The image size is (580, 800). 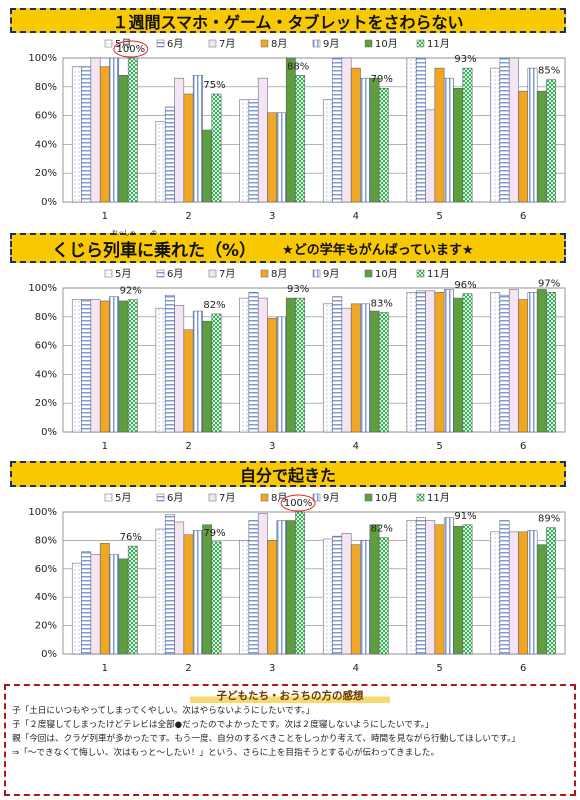 I want to click on y-tick-label: 40%, so click(x=46, y=374).